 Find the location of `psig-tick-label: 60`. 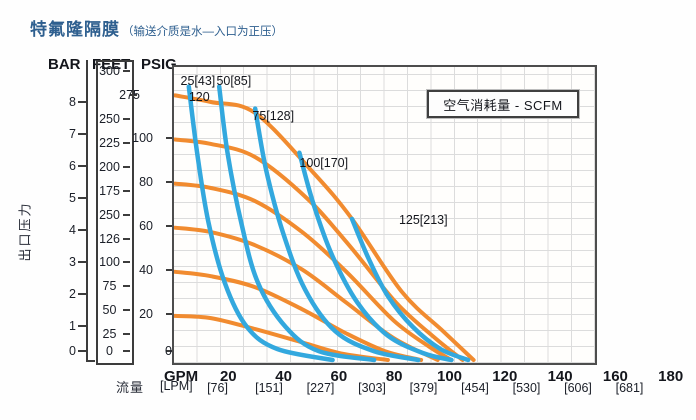

psig-tick-label: 60 is located at coordinates (146, 225).